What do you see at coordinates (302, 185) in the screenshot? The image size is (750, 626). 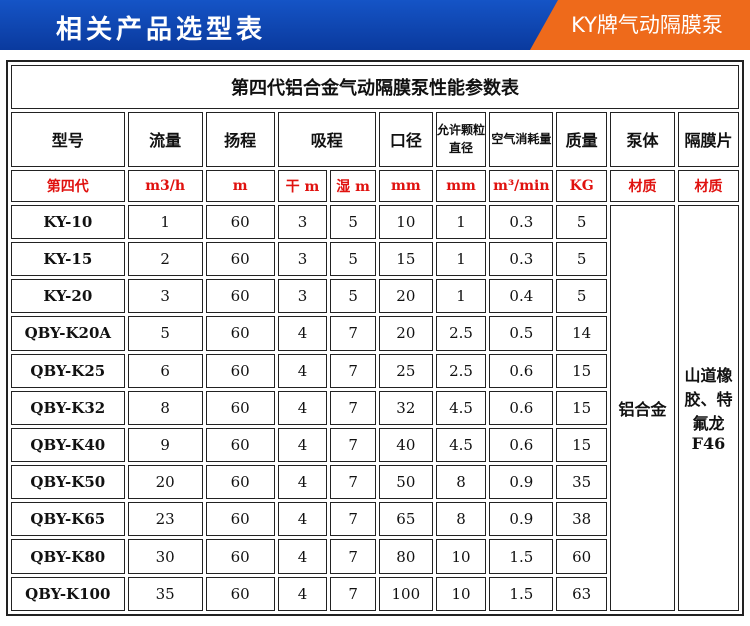 I see `unit-cell: 干 m` at bounding box center [302, 185].